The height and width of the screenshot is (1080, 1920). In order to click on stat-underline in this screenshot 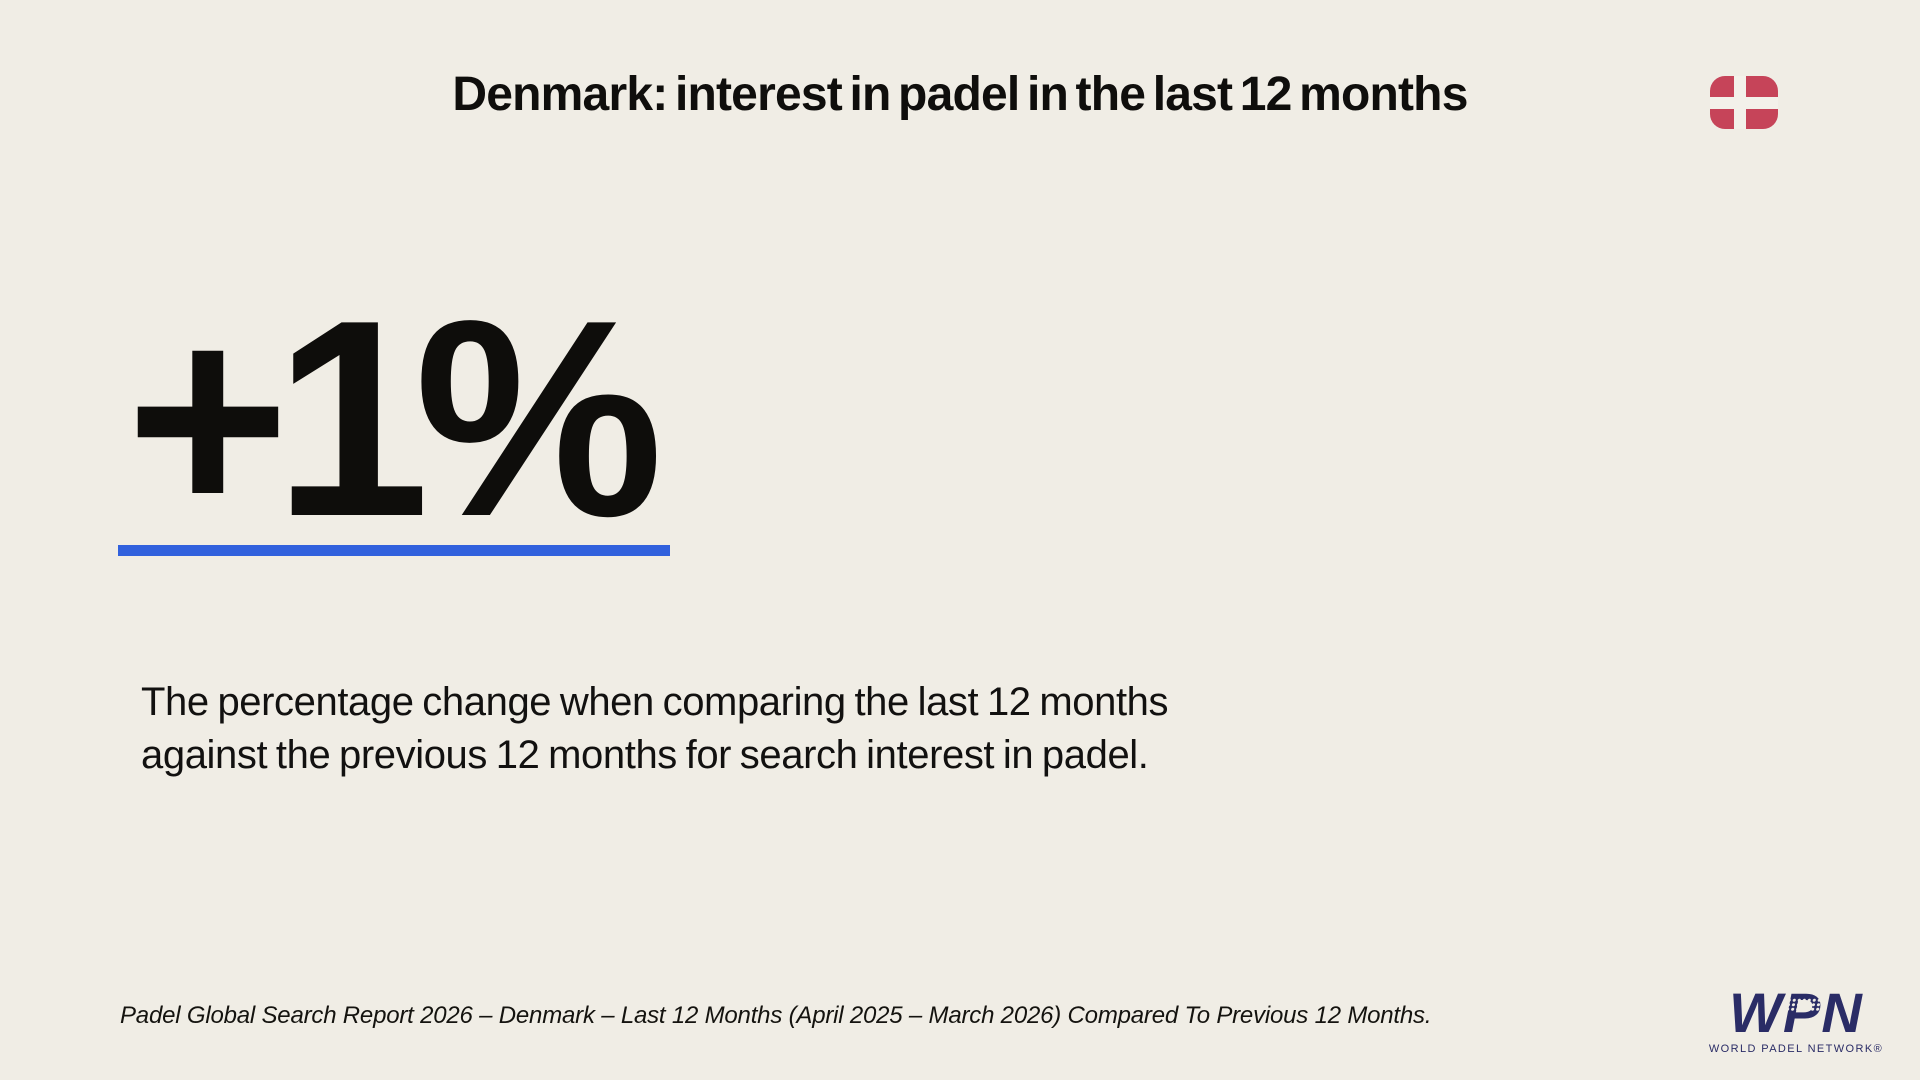, I will do `click(394, 550)`.